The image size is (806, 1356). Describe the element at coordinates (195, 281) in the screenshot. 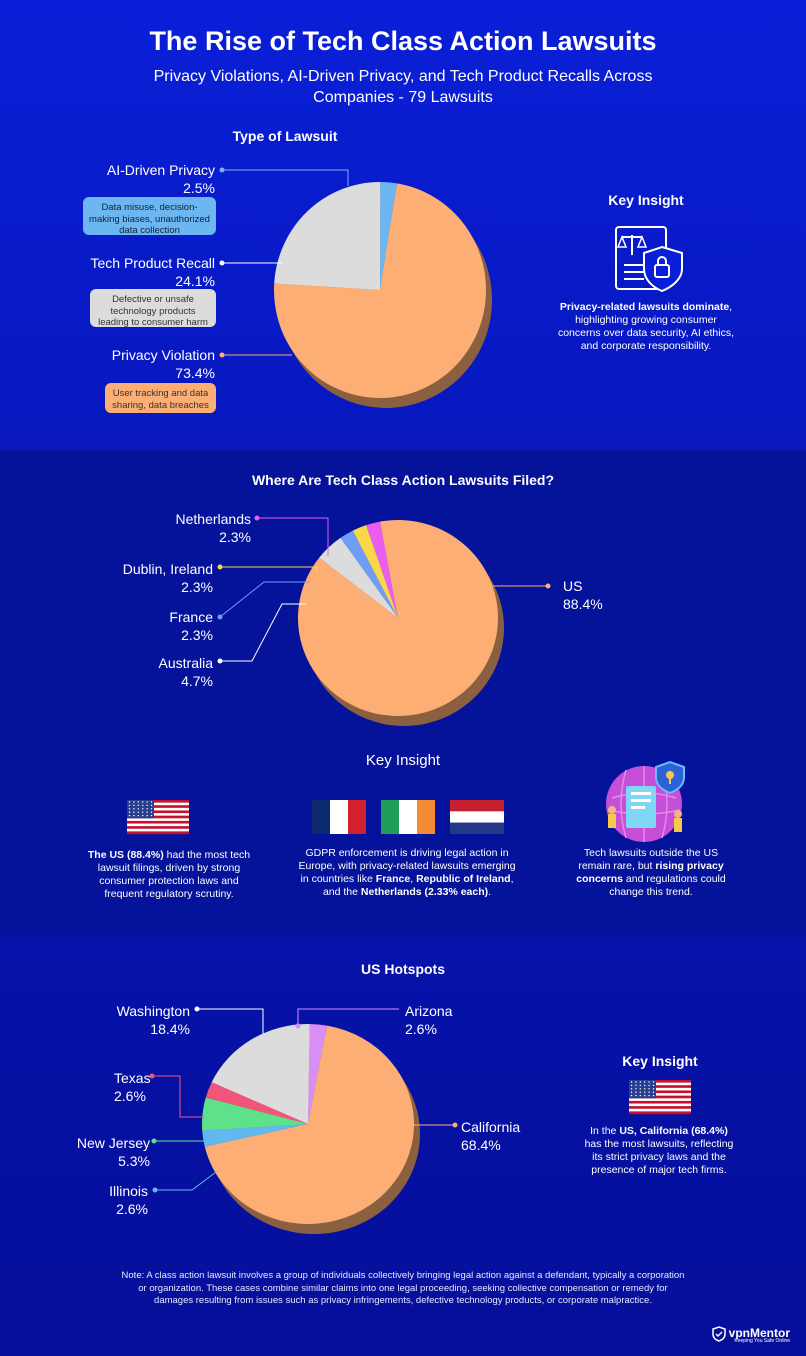

I see `legend-value: 24.1%` at that location.